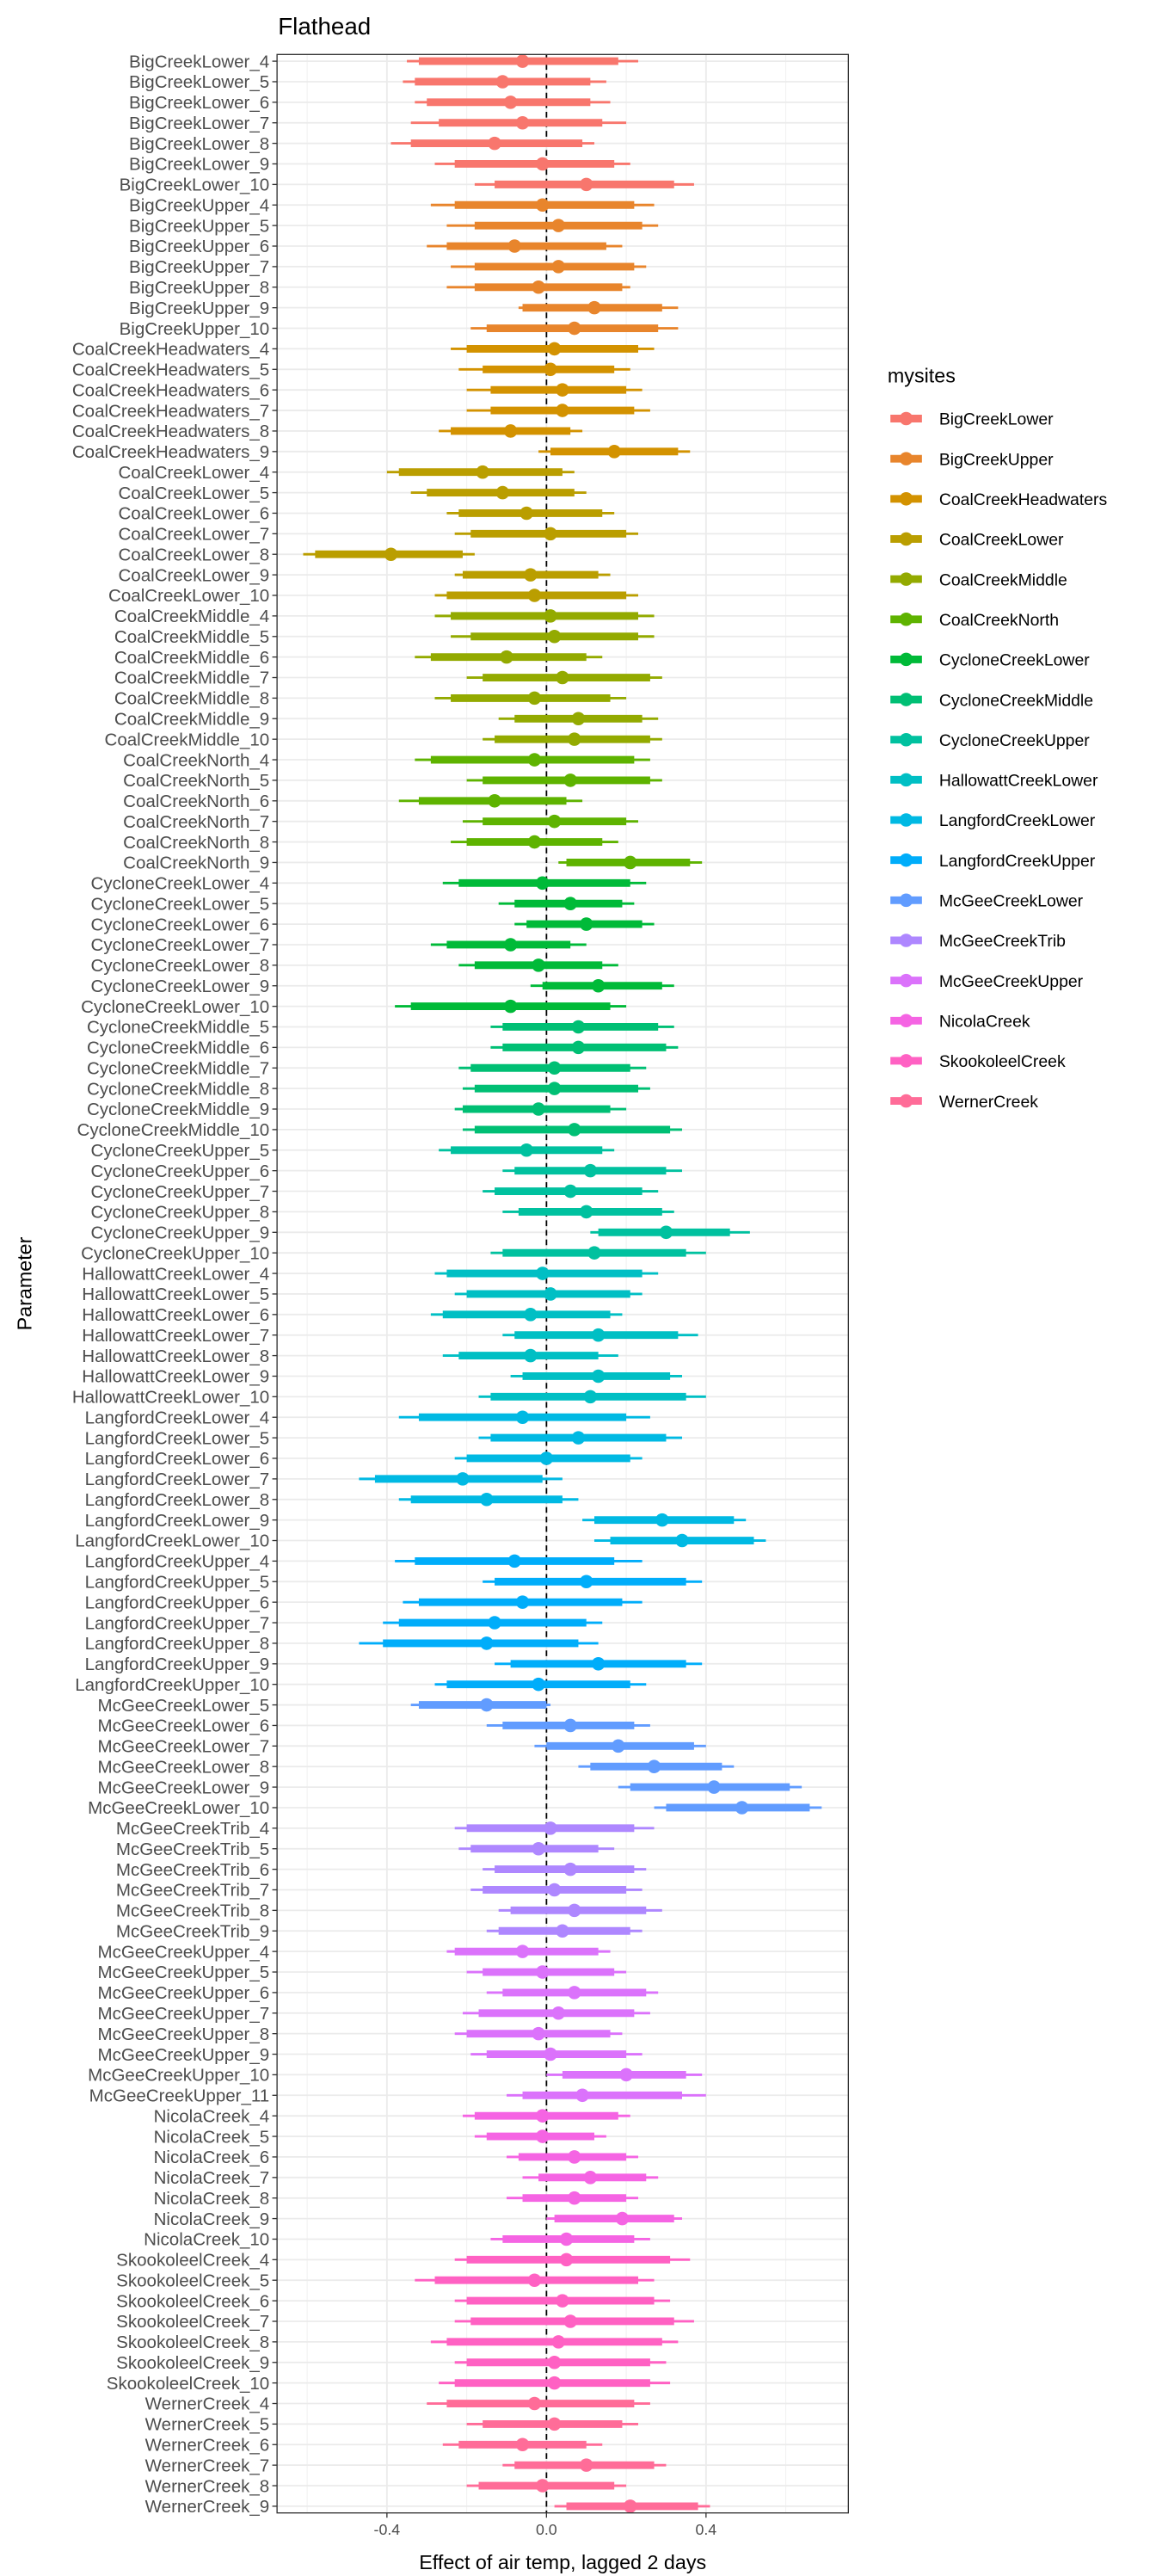 The image size is (1156, 2576). What do you see at coordinates (194, 514) in the screenshot?
I see `y-tick-label: CoalCreekLower_6` at bounding box center [194, 514].